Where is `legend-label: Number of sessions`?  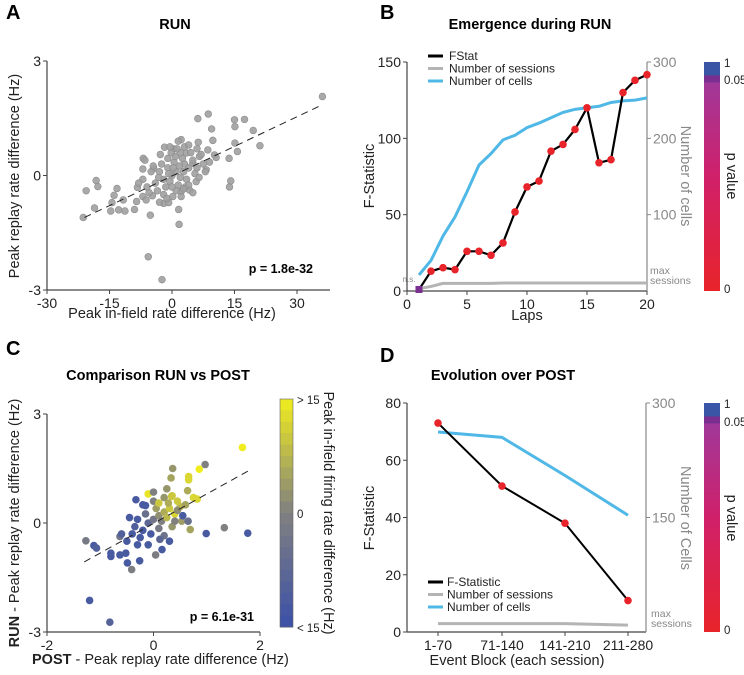
legend-label: Number of sessions is located at coordinates (500, 595).